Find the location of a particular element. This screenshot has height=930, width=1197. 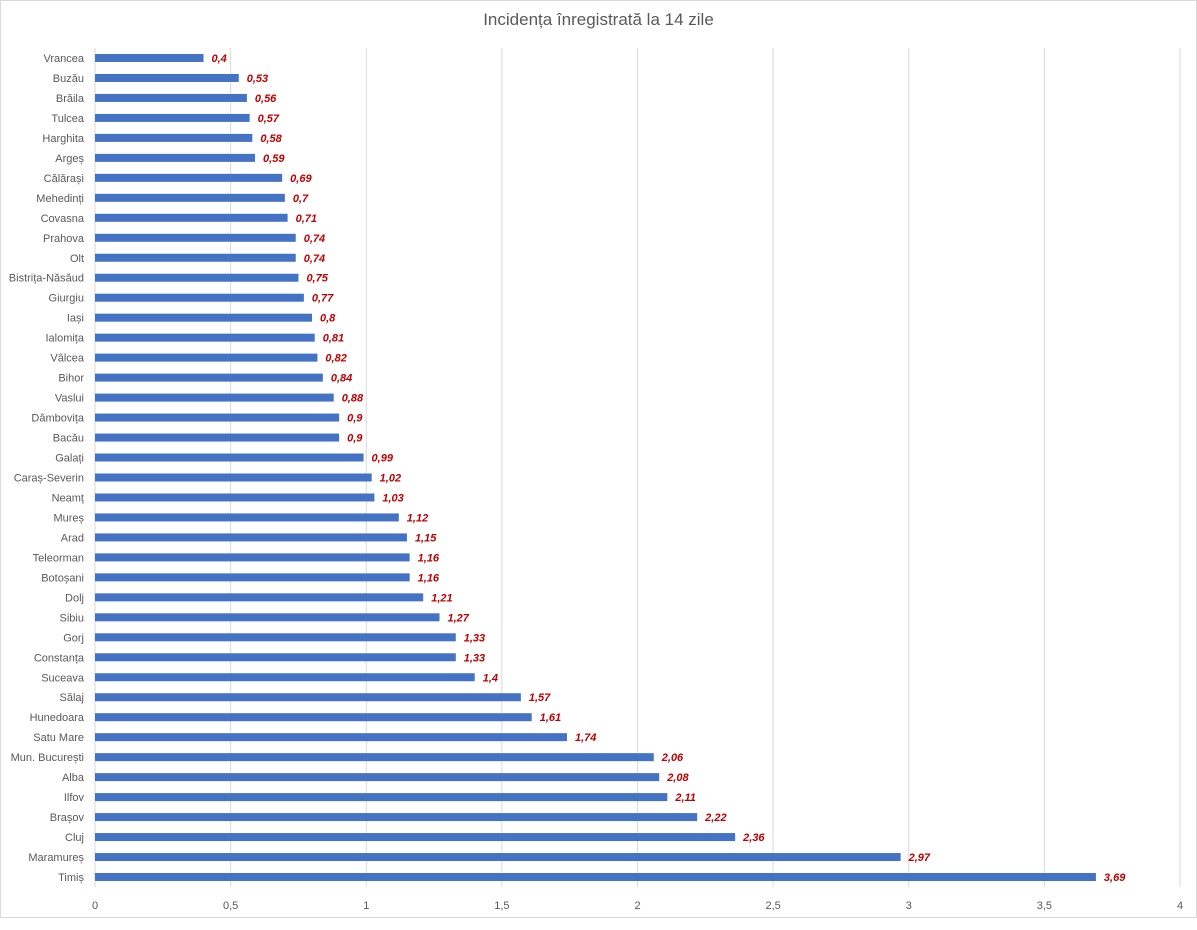

data-label: 0,75 is located at coordinates (317, 279).